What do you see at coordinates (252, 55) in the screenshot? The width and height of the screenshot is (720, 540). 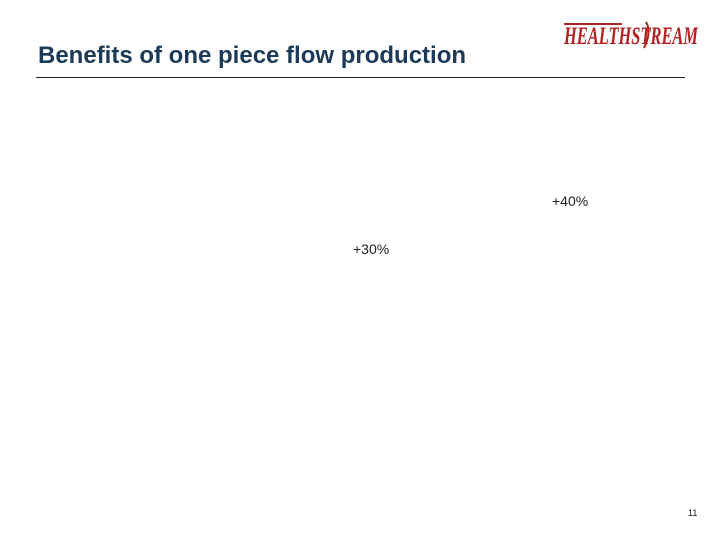 I see `slide-title: Benefits of one piece flow production` at bounding box center [252, 55].